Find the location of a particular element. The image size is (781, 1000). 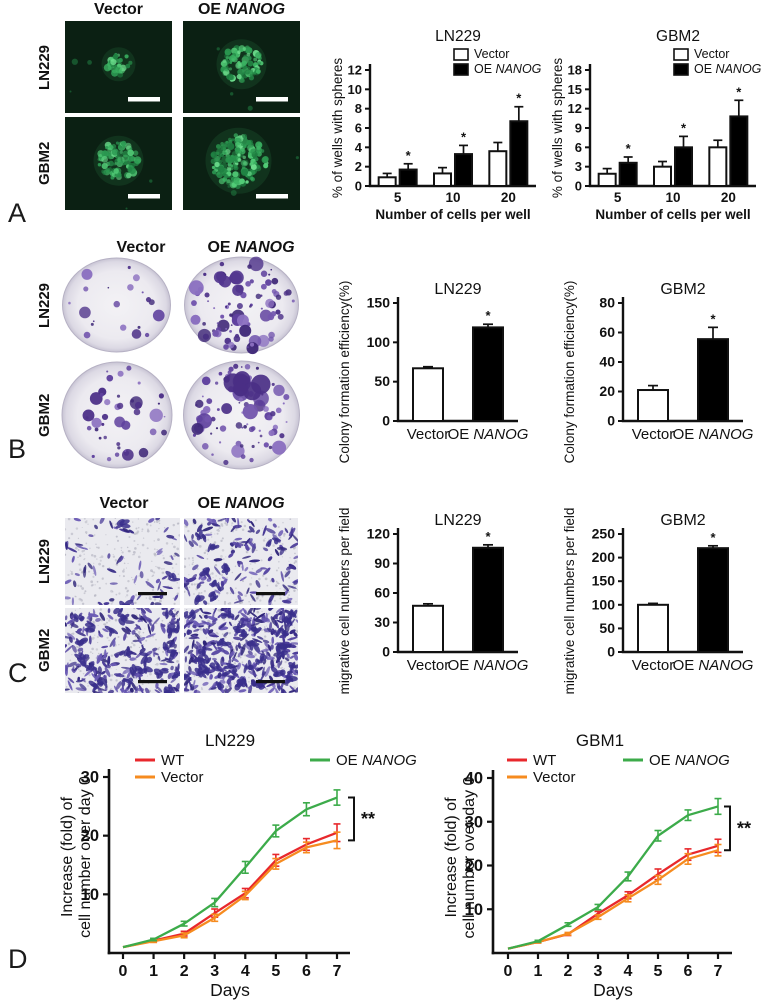

y-tick-label: 200 is located at coordinates (604, 557).